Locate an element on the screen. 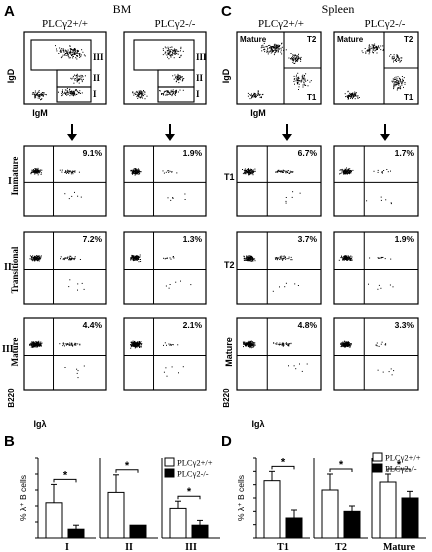 This screenshot has height=552, width=432. x-tick-label: Mature is located at coordinates (399, 547).